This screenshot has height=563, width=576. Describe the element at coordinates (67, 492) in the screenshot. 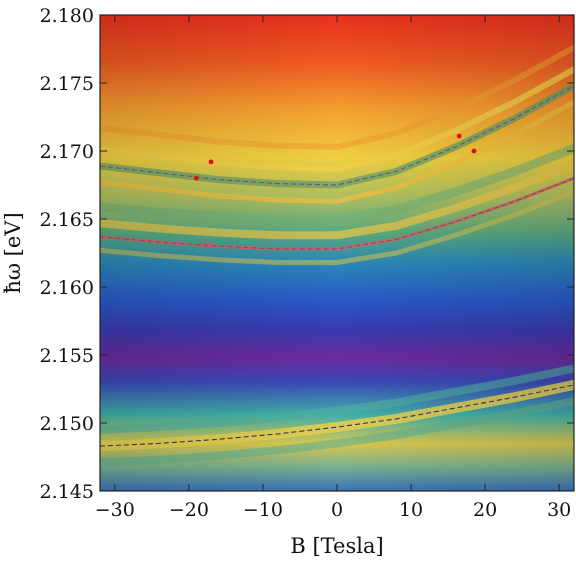

I see `y-tick-label: 2.145` at that location.